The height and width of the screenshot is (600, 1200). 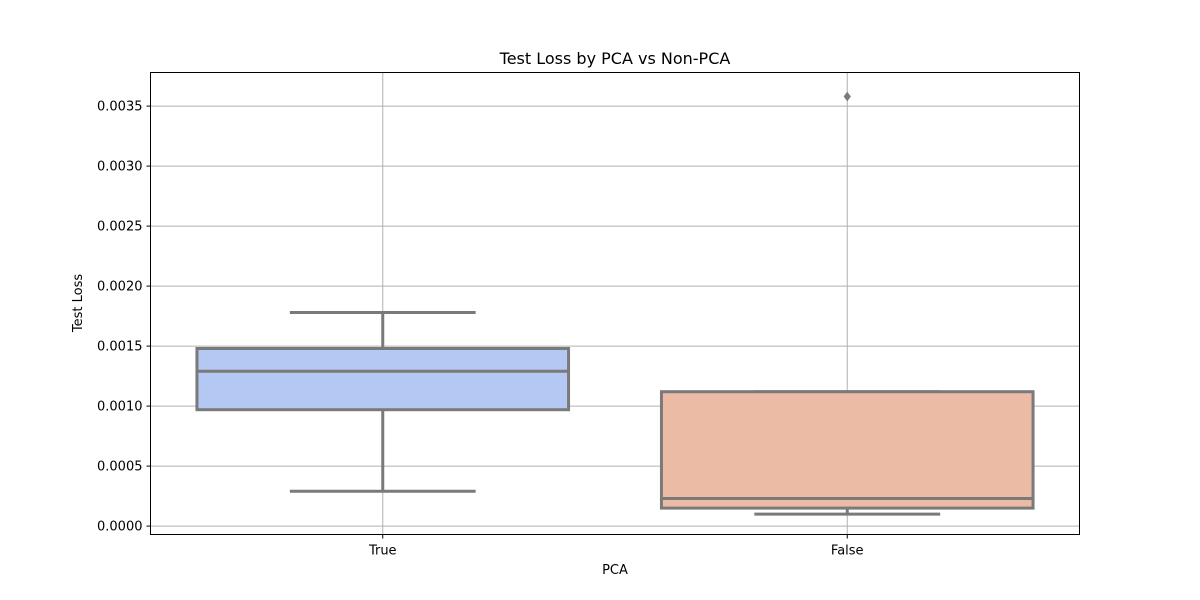 What do you see at coordinates (120, 287) in the screenshot?
I see `y-tick-label: 0.0020` at bounding box center [120, 287].